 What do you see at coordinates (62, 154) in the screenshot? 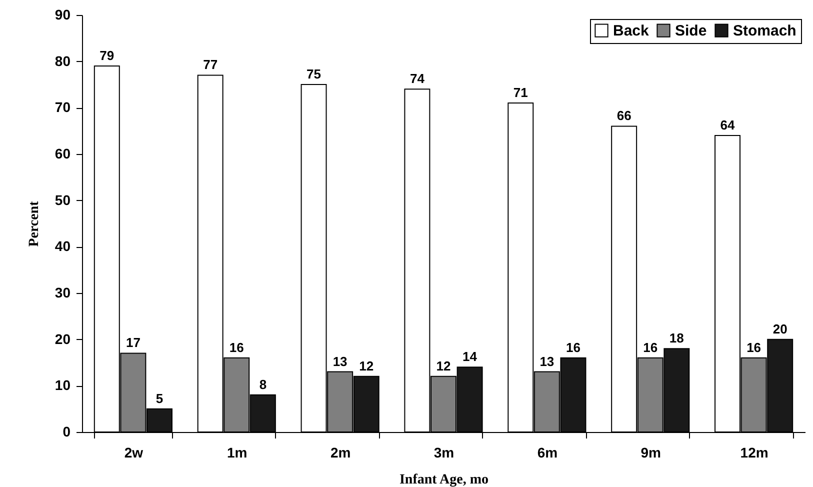
I see `y-tick-label: 60` at bounding box center [62, 154].